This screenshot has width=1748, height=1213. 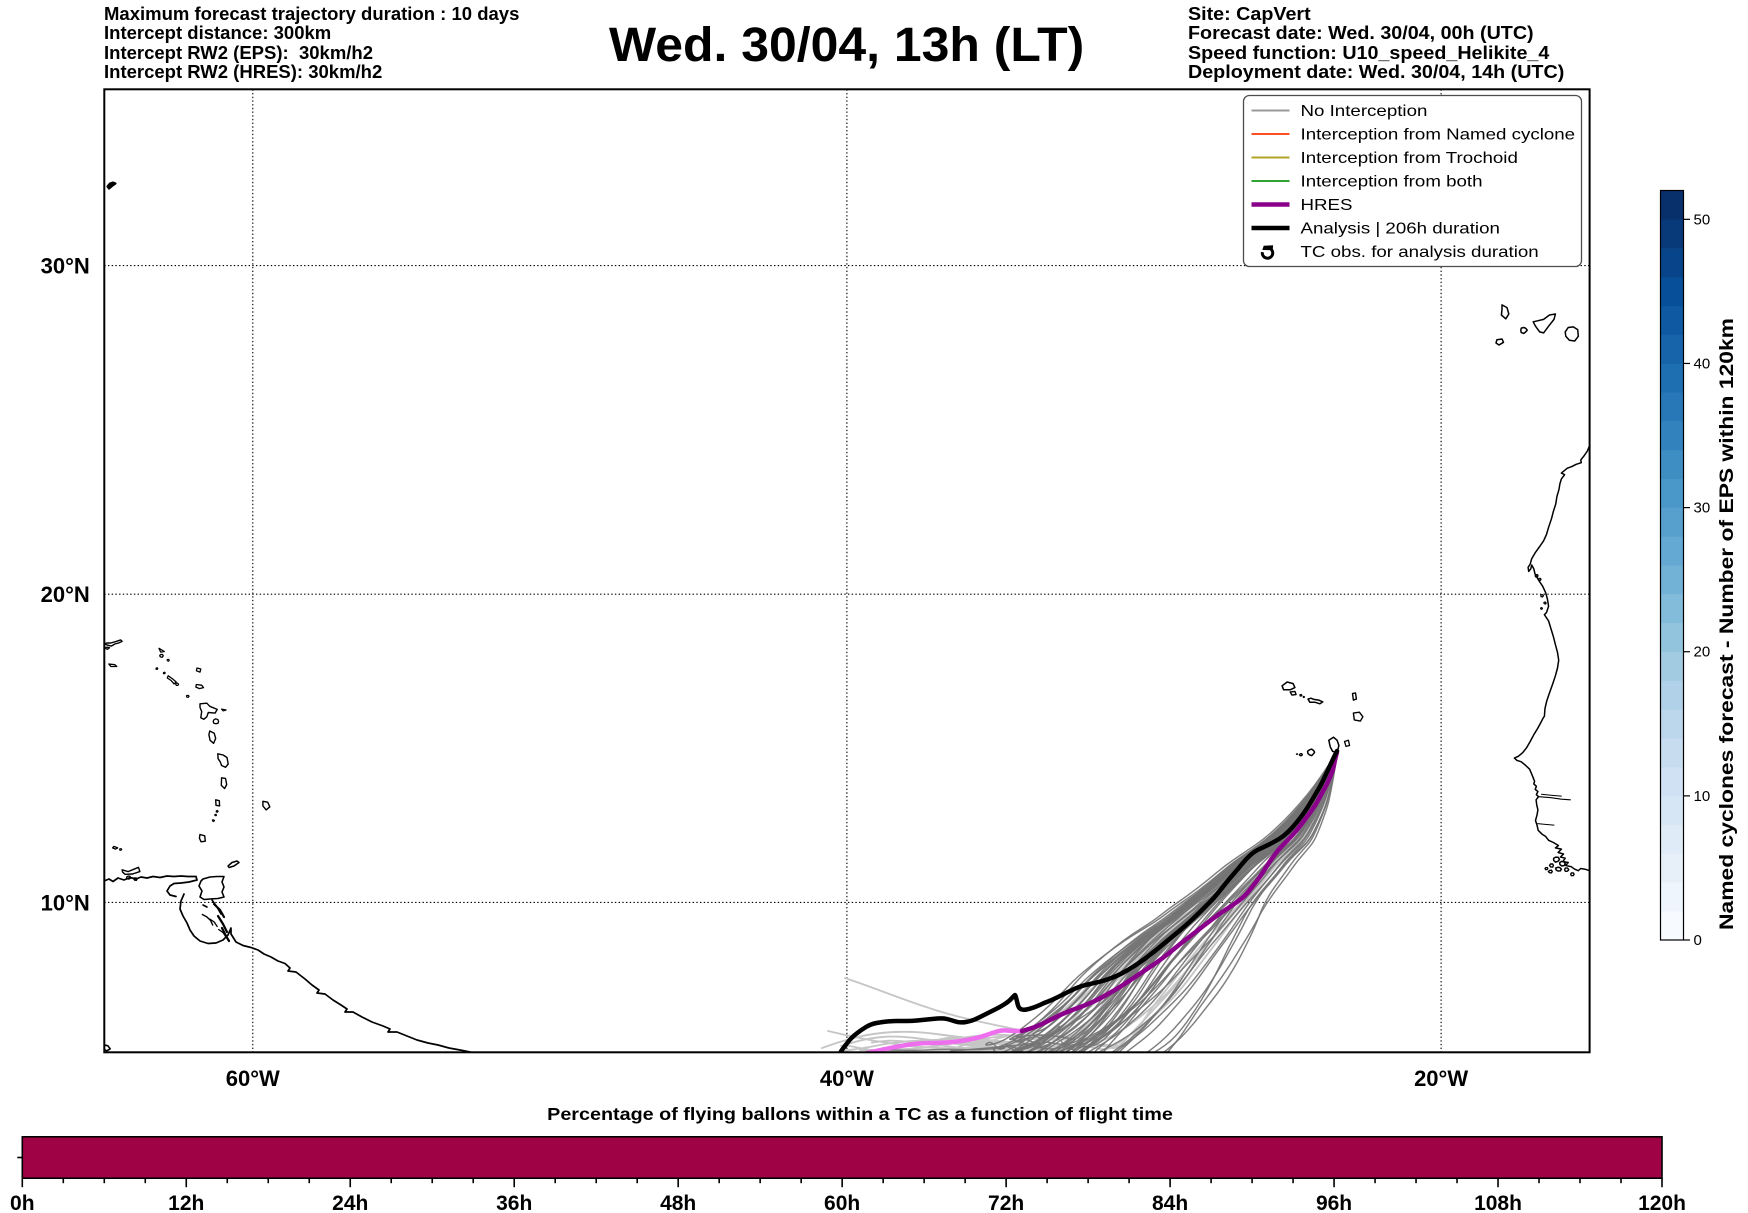 I want to click on svg-text: HRES, so click(x=1327, y=204).